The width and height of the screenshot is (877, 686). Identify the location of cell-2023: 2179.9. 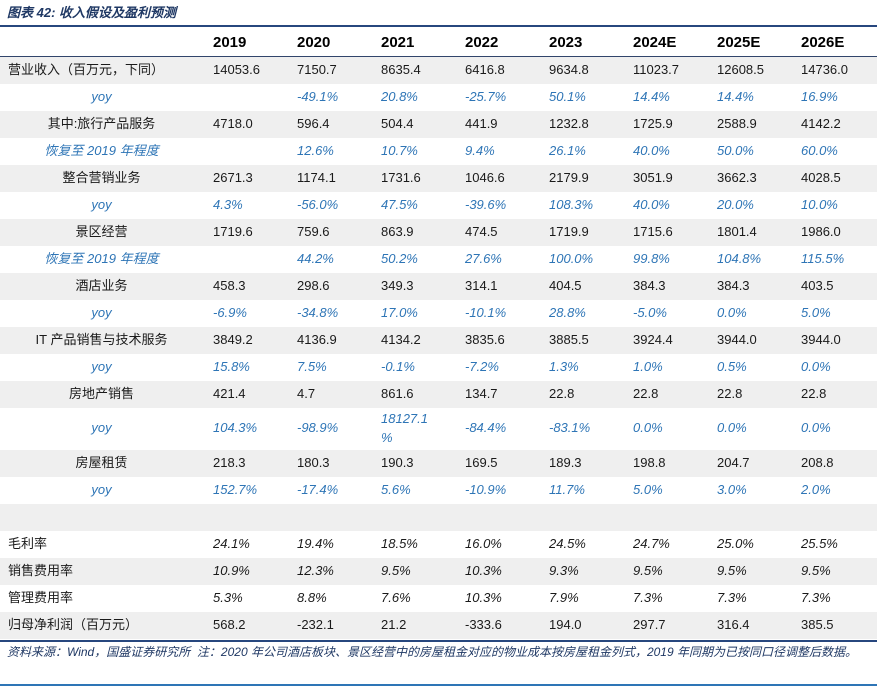
(569, 178).